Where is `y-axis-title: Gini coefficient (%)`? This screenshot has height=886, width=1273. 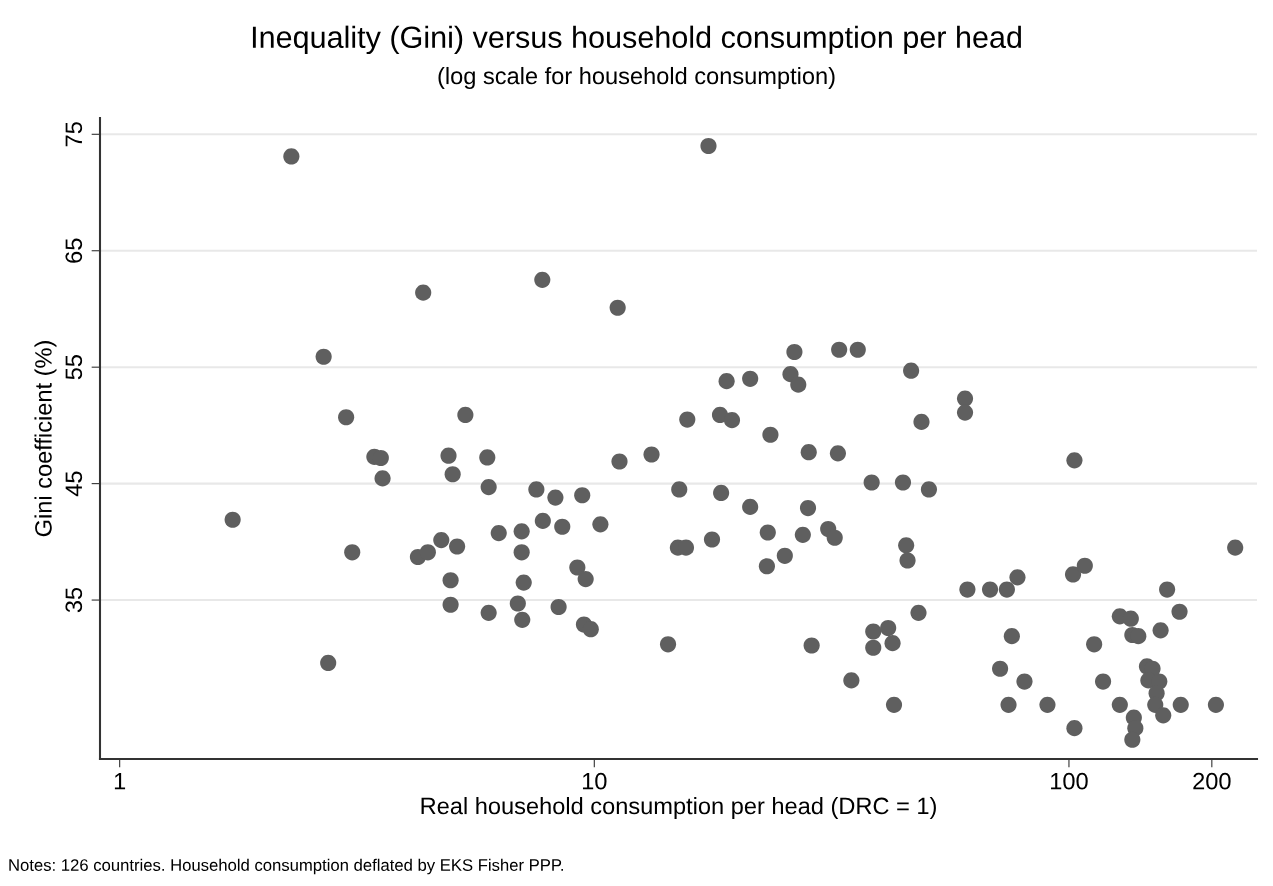 y-axis-title: Gini coefficient (%) is located at coordinates (45, 439).